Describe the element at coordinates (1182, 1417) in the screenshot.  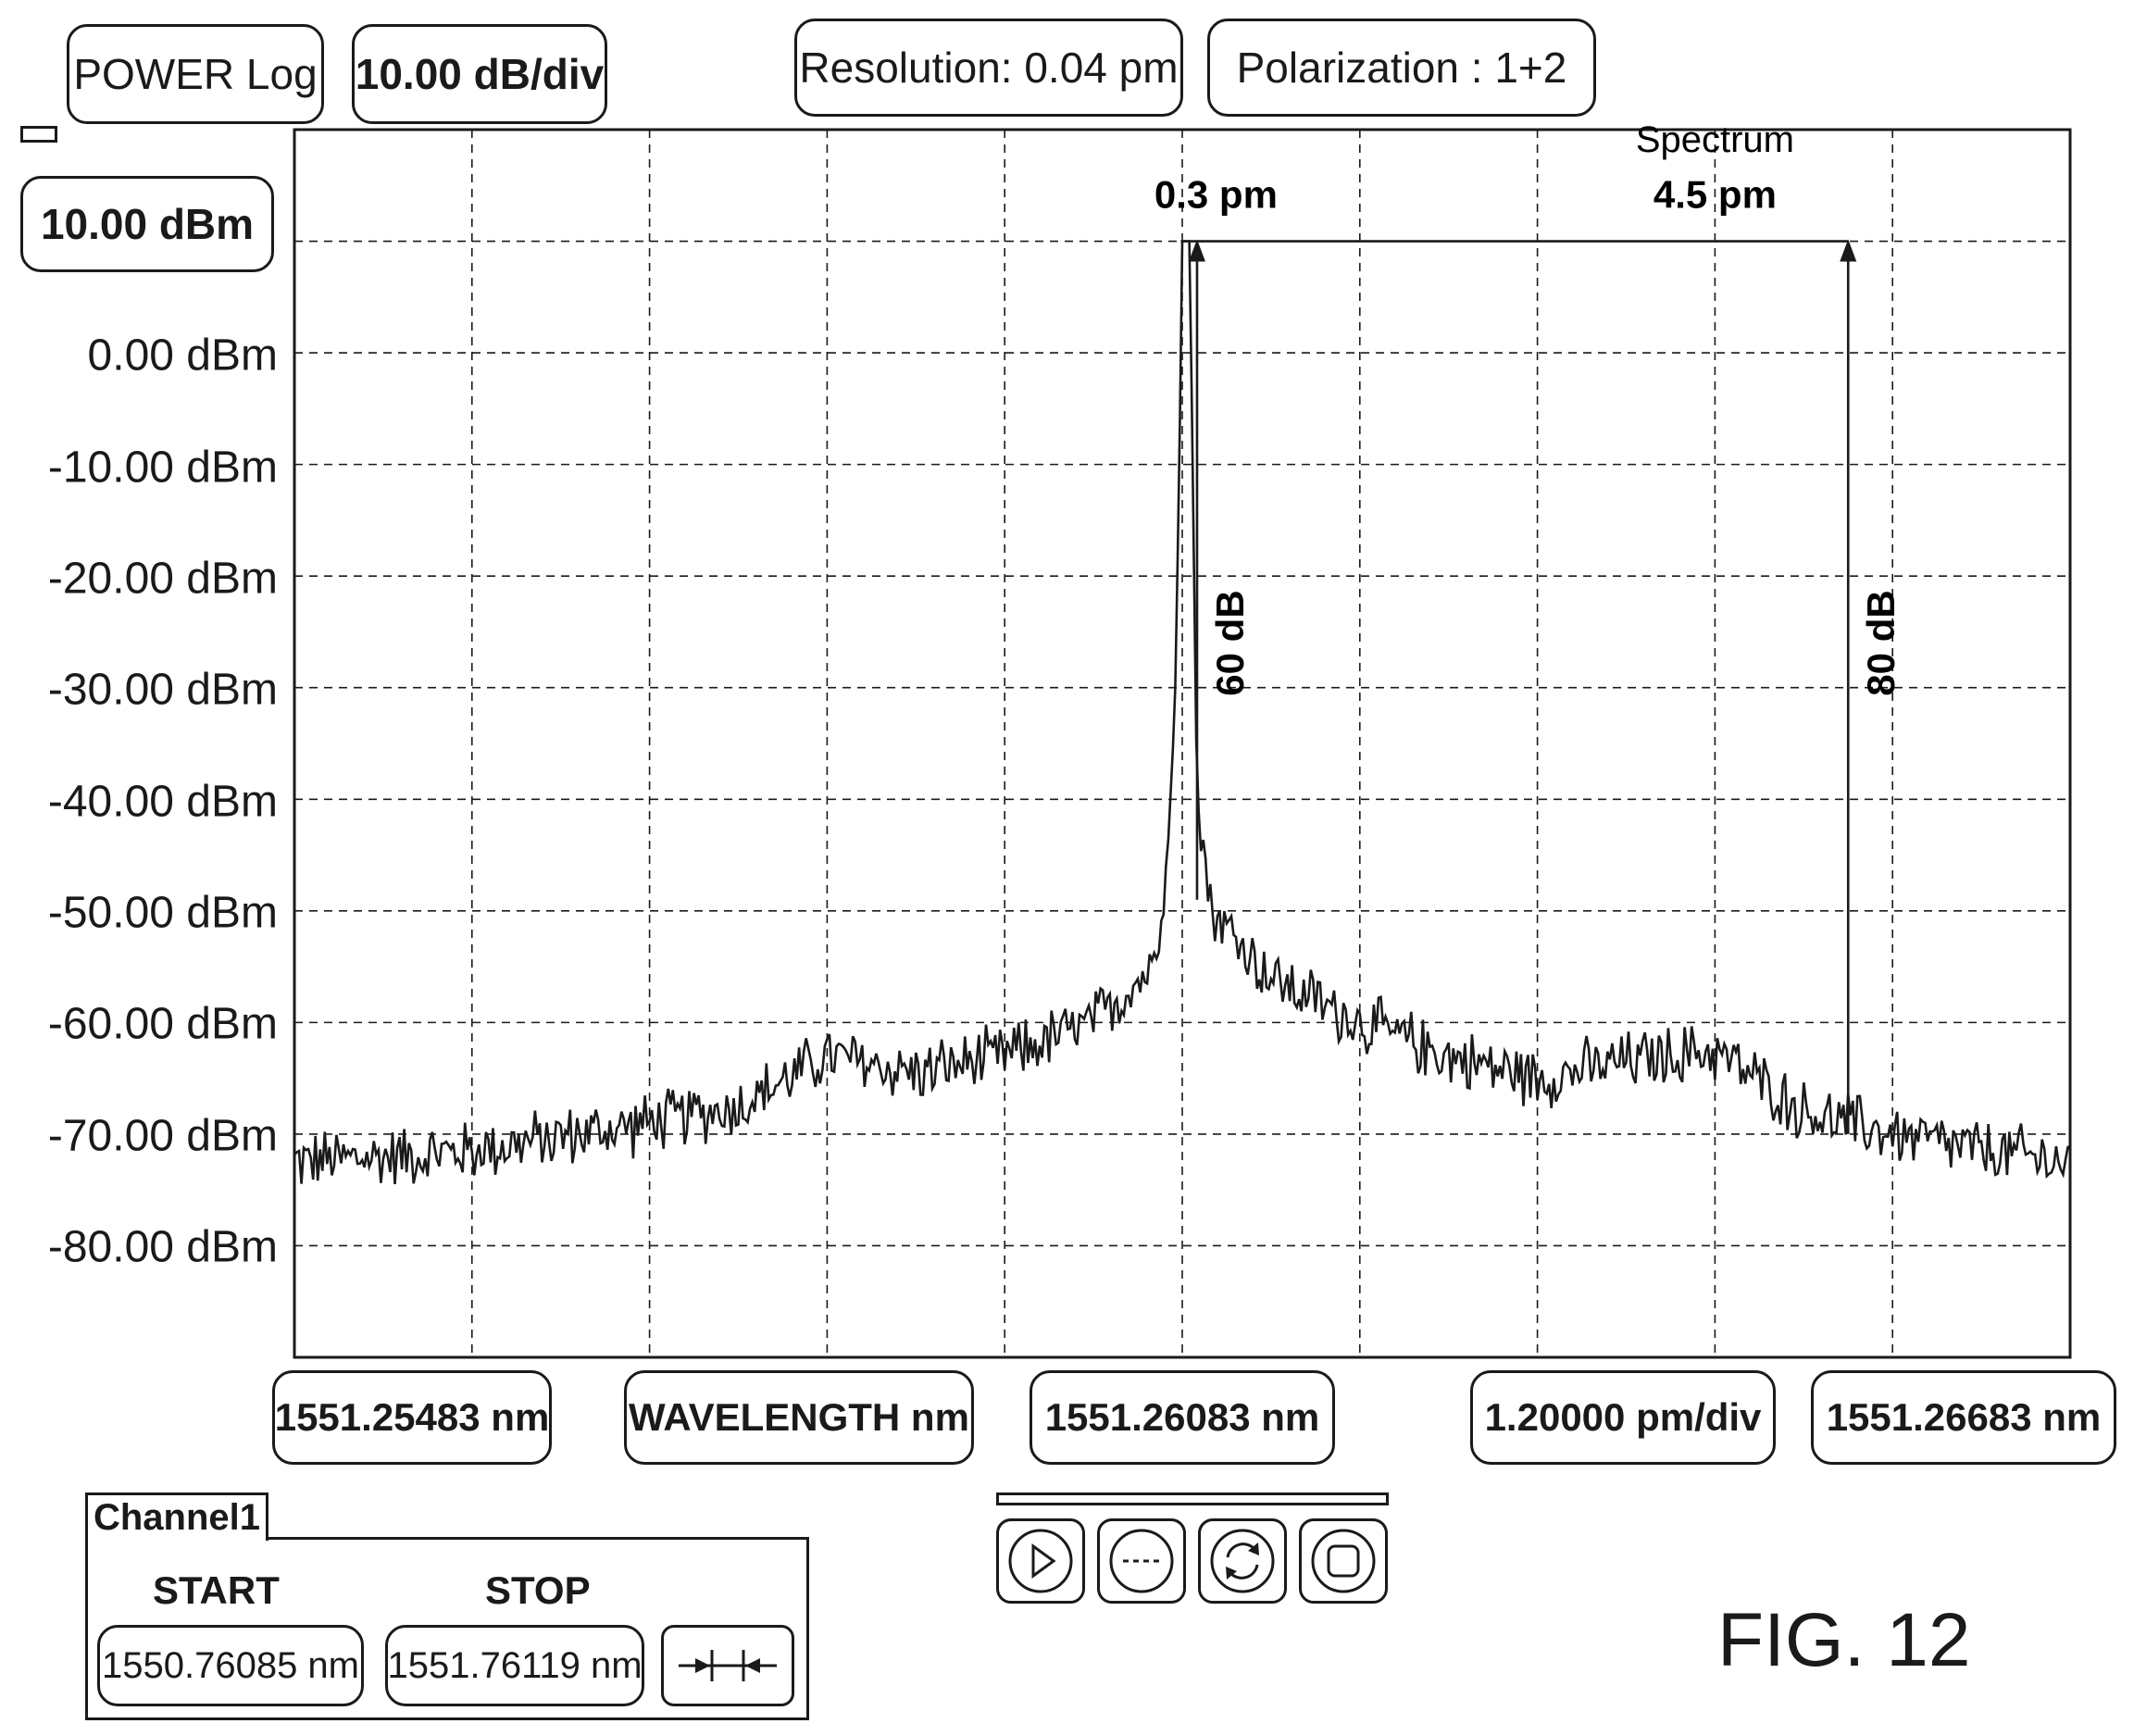
I see `center-wavelength-field: 1551.26083 nm` at that location.